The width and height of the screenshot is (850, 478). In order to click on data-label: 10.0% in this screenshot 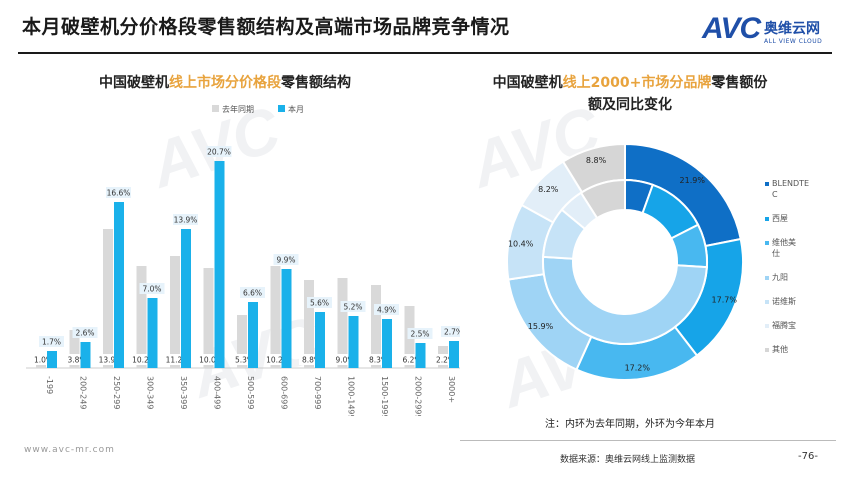, I will do `click(211, 359)`.